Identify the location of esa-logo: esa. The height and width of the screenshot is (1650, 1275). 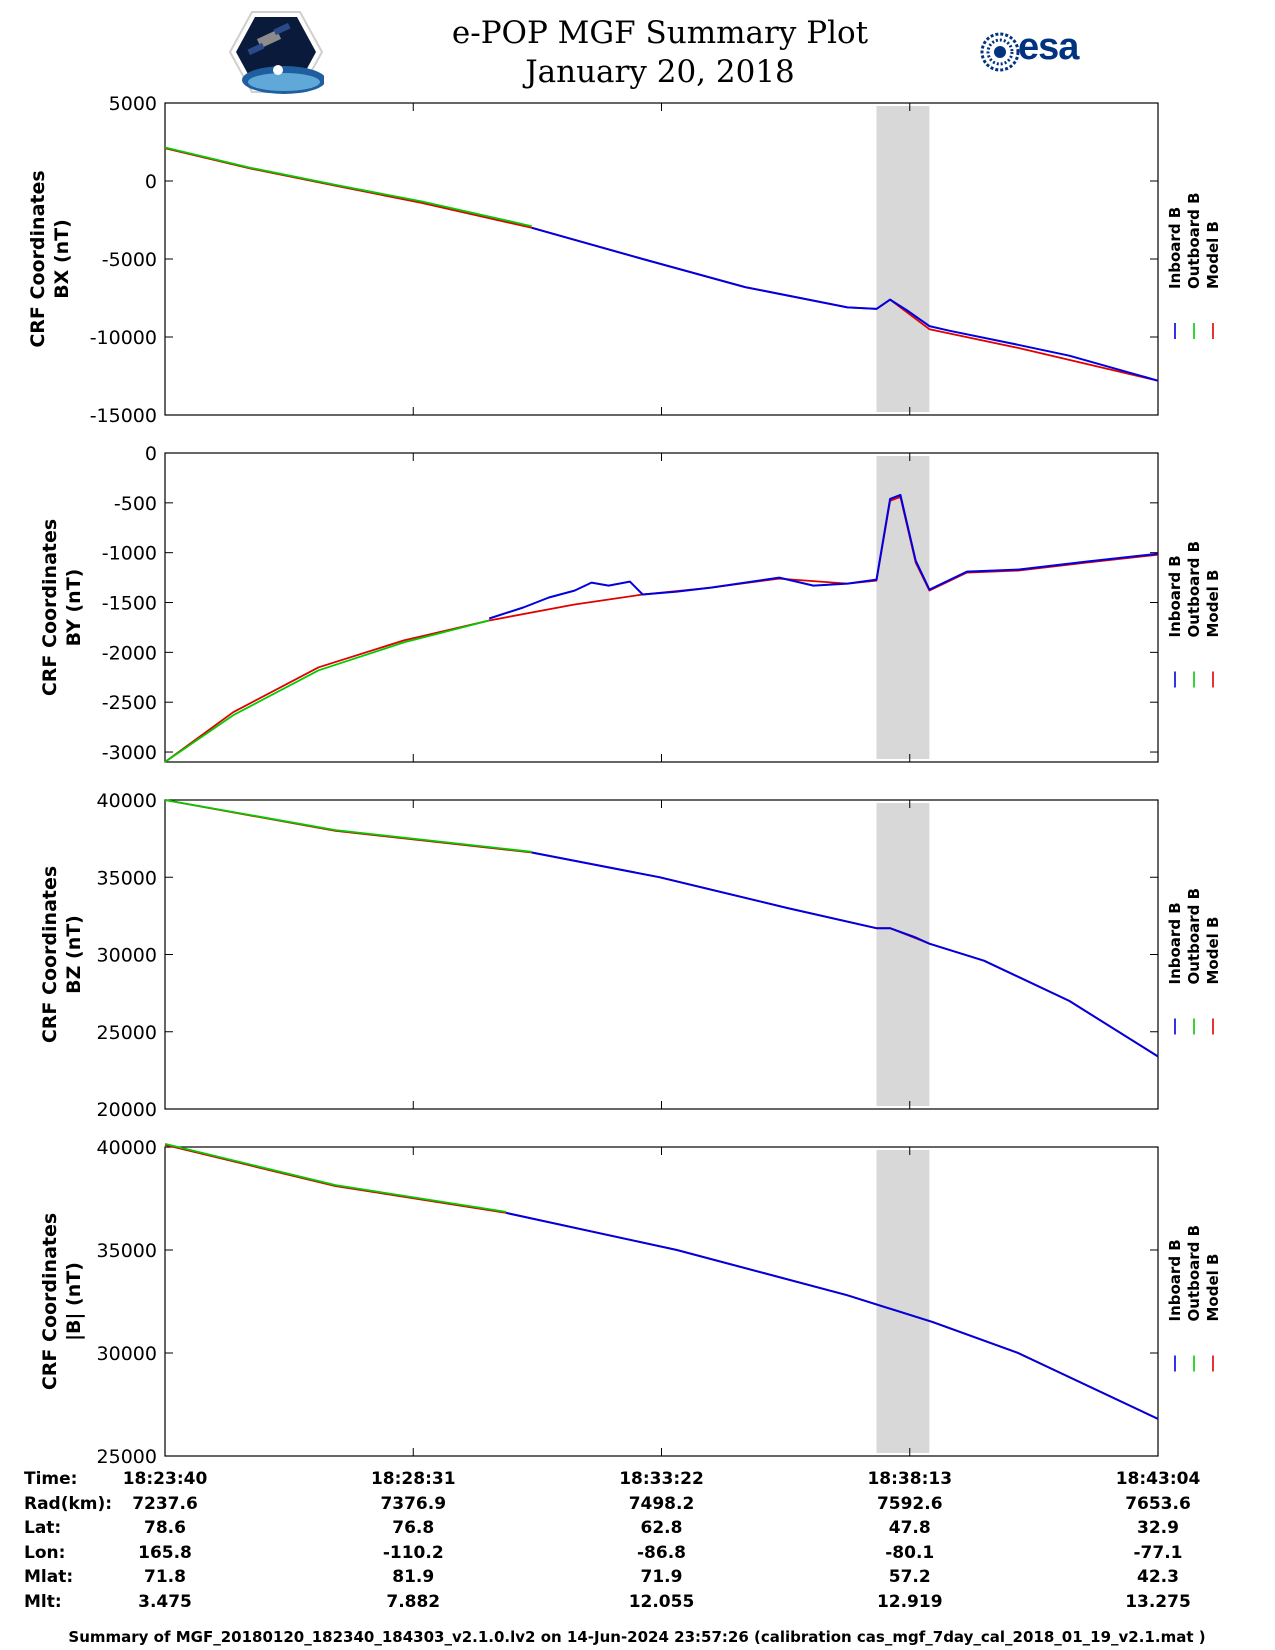
(1033, 50).